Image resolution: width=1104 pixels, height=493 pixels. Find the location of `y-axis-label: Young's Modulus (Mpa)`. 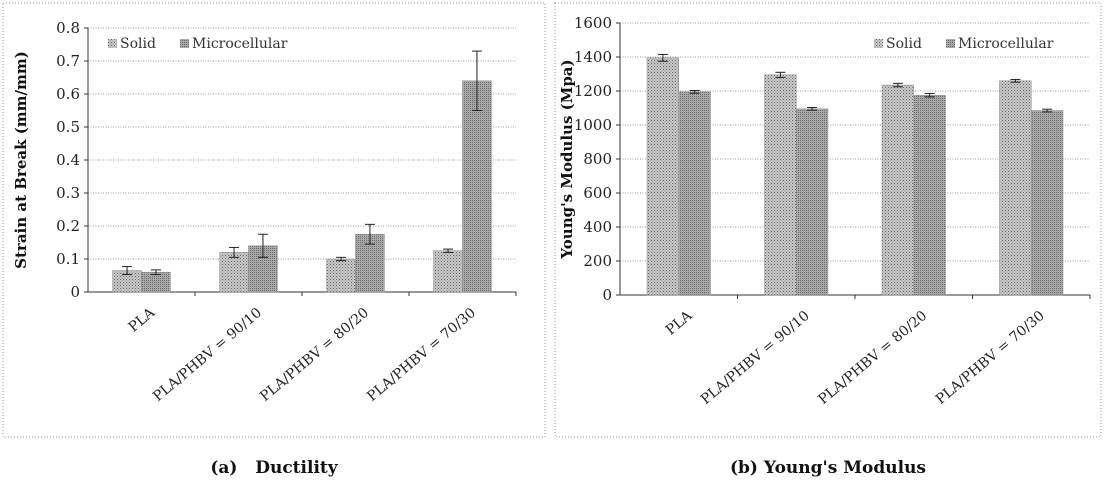

y-axis-label: Young's Modulus (Mpa) is located at coordinates (567, 159).